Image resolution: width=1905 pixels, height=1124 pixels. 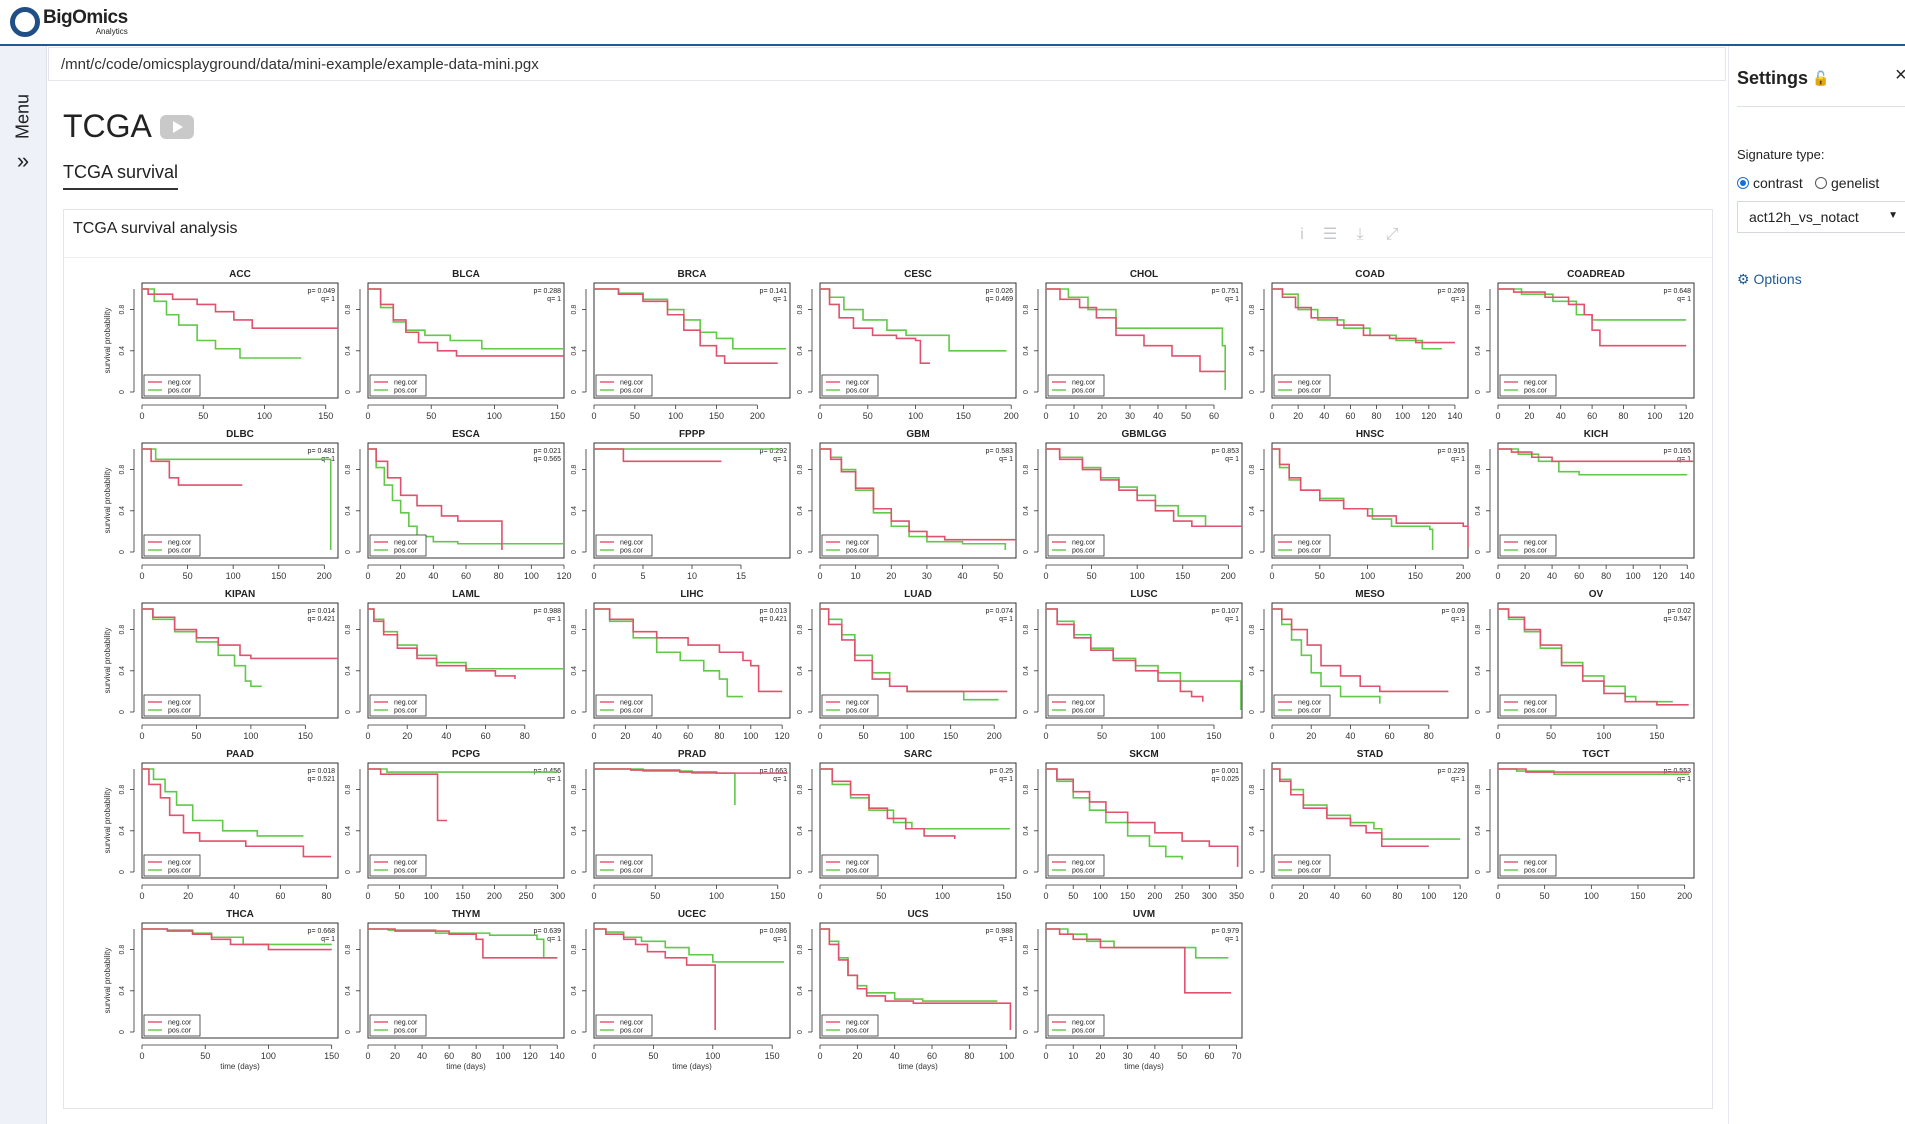 I want to click on brand-name: BigOmics, so click(x=85, y=17).